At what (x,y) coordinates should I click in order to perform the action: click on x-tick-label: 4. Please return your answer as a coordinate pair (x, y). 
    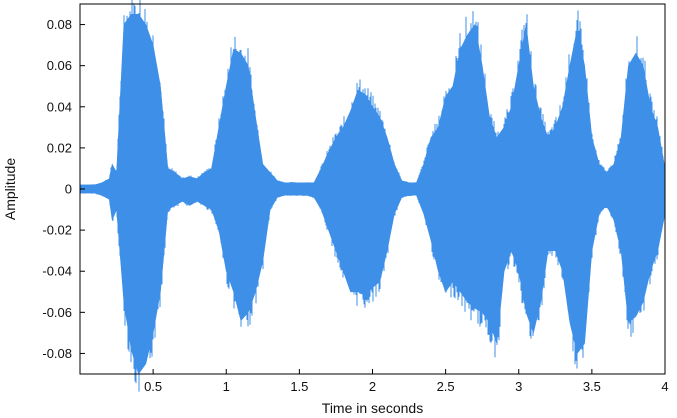
    Looking at the image, I should click on (664, 386).